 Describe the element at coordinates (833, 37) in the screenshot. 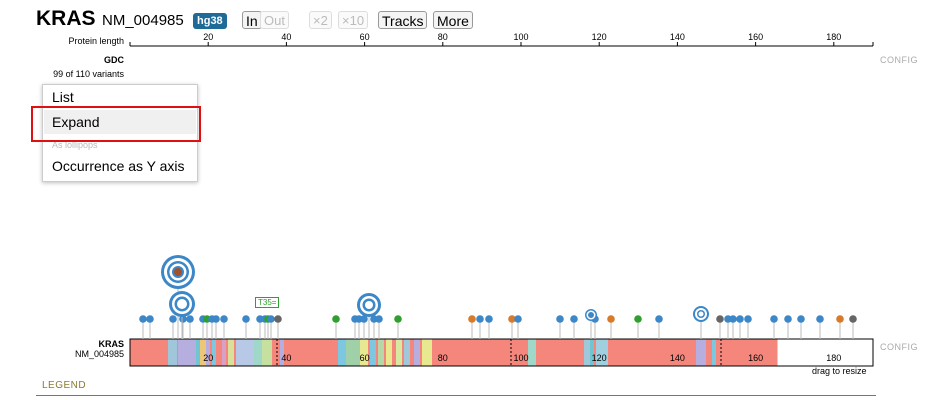

I see `ruler-tick-label: 180` at that location.